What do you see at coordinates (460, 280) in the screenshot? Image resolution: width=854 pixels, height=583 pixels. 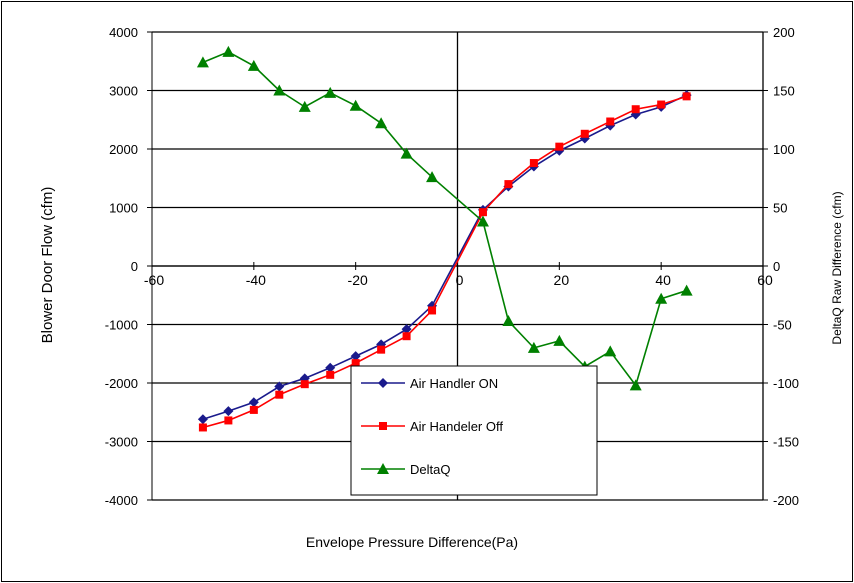 I see `x-tick-label: 0` at bounding box center [460, 280].